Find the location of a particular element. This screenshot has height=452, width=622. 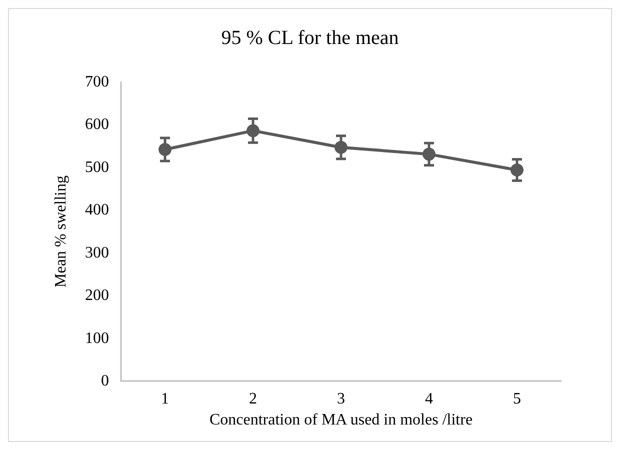

x-tick-label: 2 is located at coordinates (253, 399).